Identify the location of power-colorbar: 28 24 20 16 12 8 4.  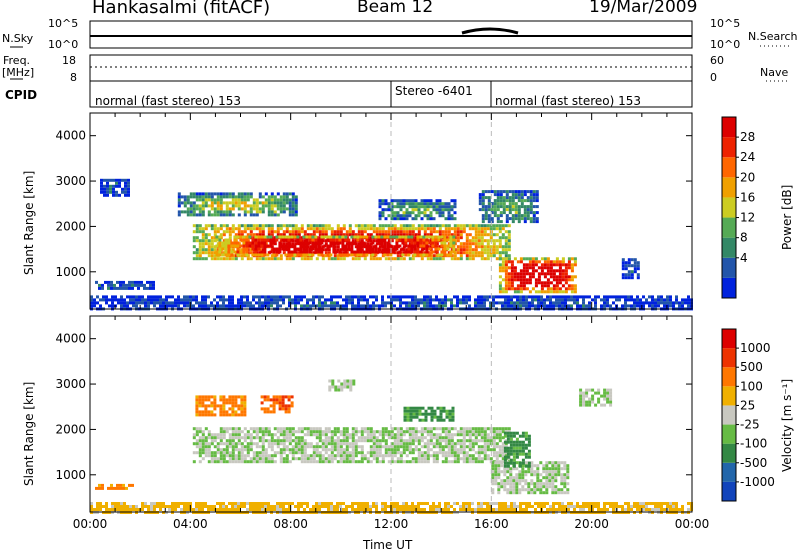
(738, 207).